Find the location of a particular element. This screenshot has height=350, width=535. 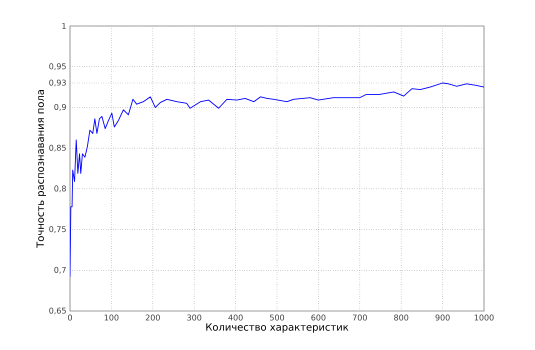

y-axis-title: Точность распознавания пола is located at coordinates (41, 169).